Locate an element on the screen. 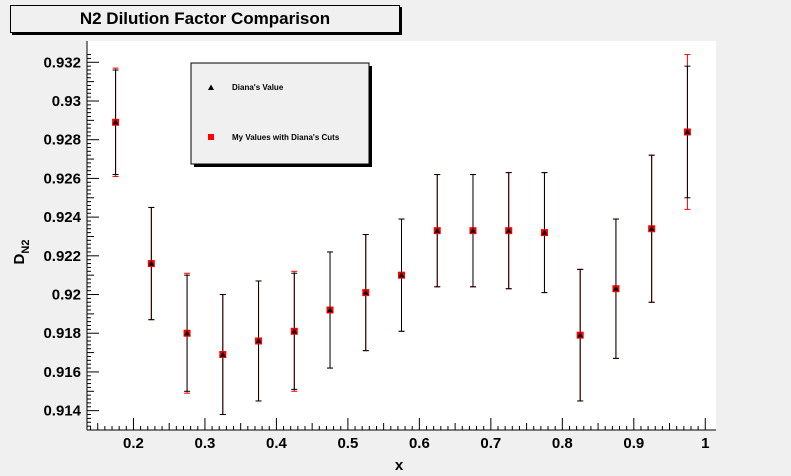 Image resolution: width=791 pixels, height=476 pixels. y-tick-label: 0.926 is located at coordinates (62, 178).